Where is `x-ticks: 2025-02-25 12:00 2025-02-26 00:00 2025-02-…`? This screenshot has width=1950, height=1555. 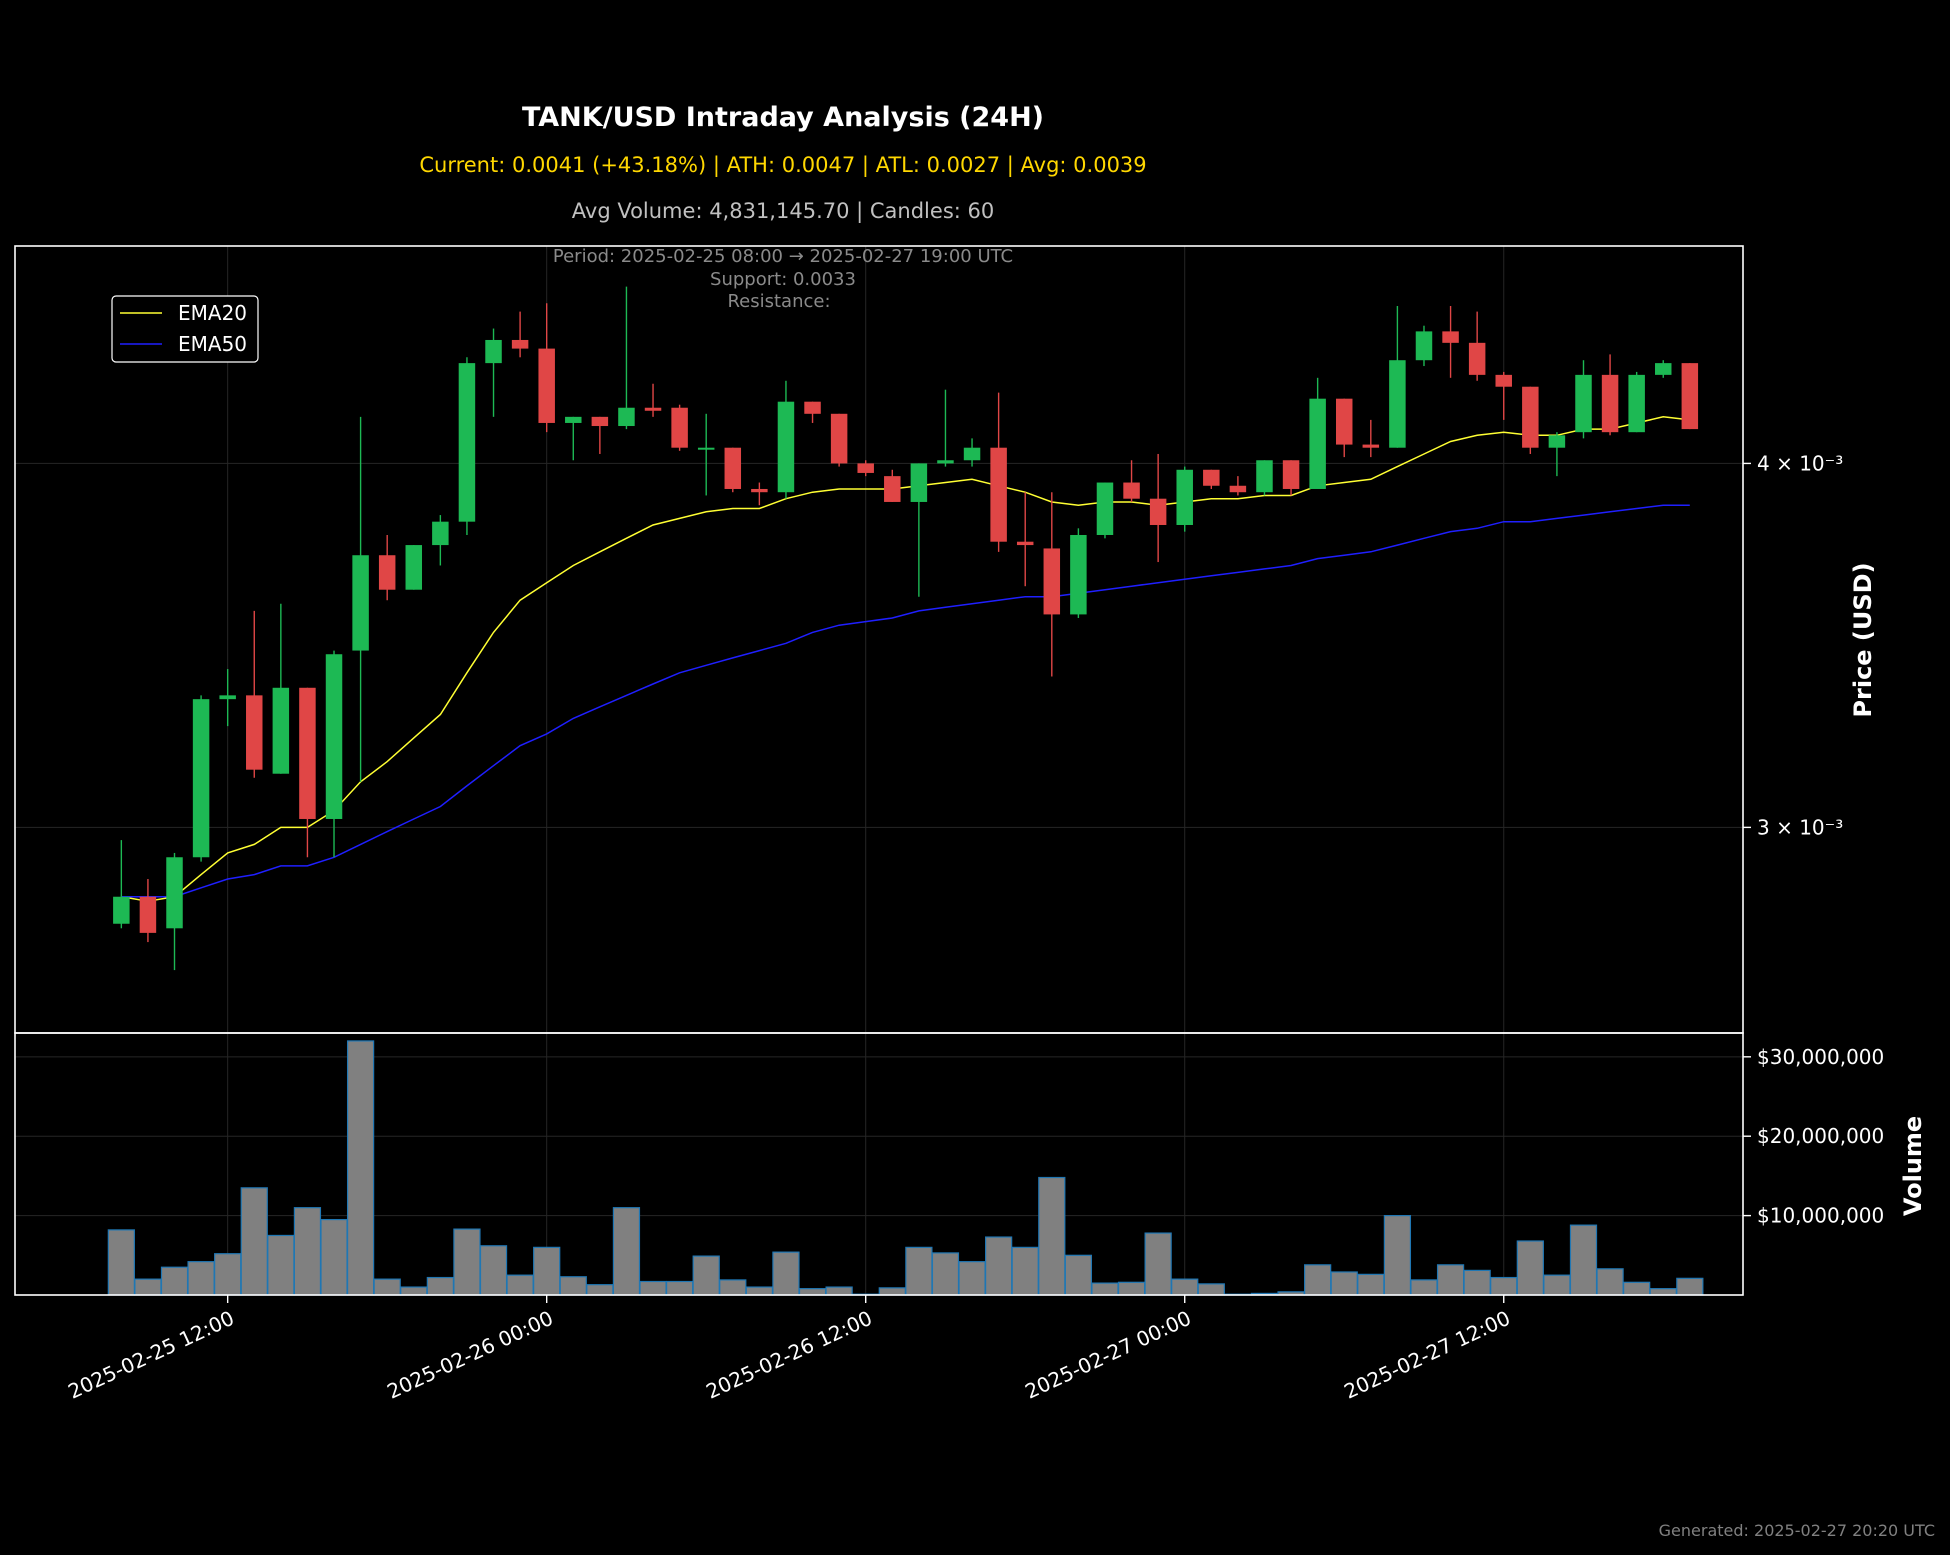 x-ticks: 2025-02-25 12:00 2025-02-26 00:00 2025-02-… is located at coordinates (789, 1349).